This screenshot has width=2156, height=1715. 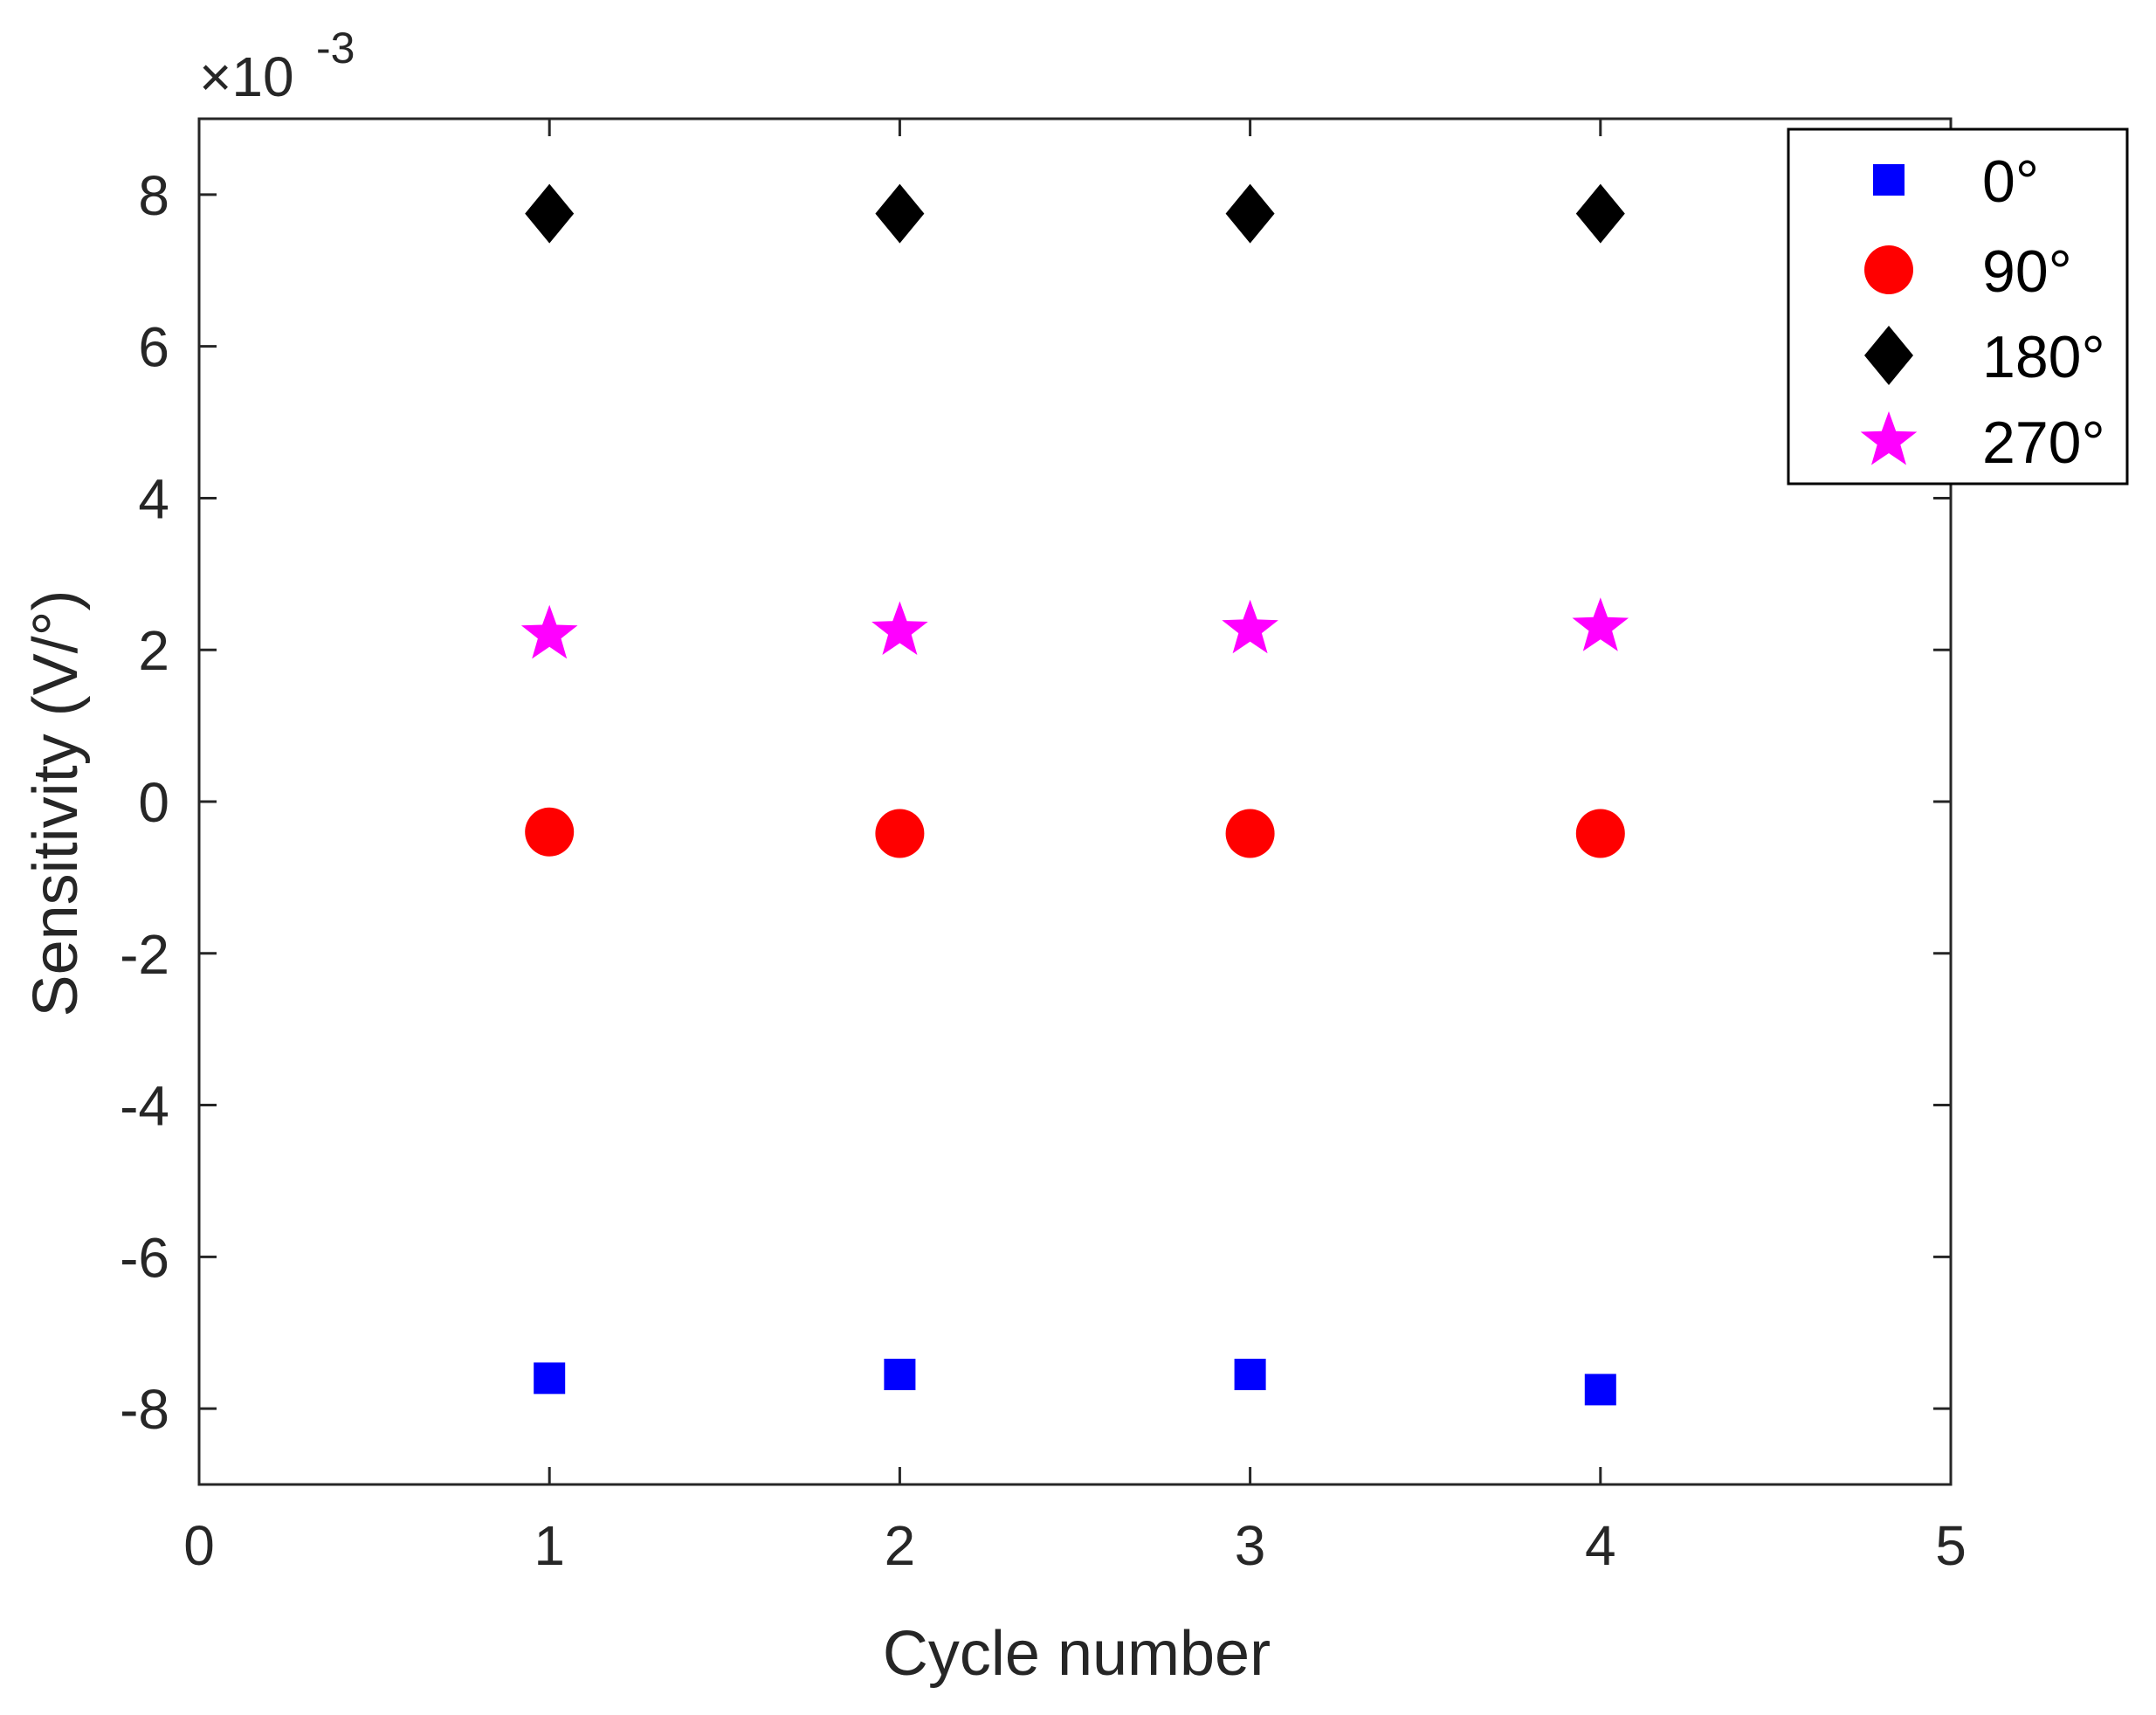 I want to click on y-tick-label: 2, so click(x=153, y=651).